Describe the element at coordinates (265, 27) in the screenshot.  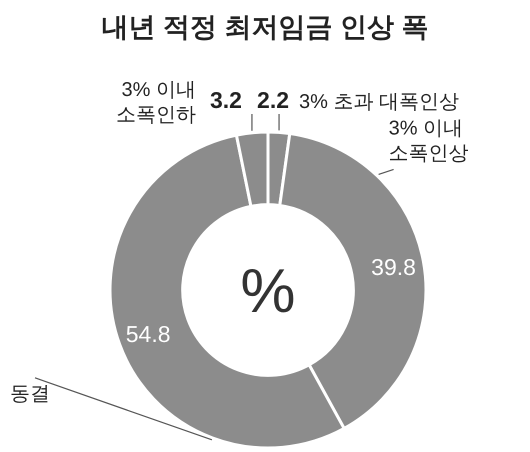
I see `chart-title: 내년 적정 최저임금 인상 폭` at that location.